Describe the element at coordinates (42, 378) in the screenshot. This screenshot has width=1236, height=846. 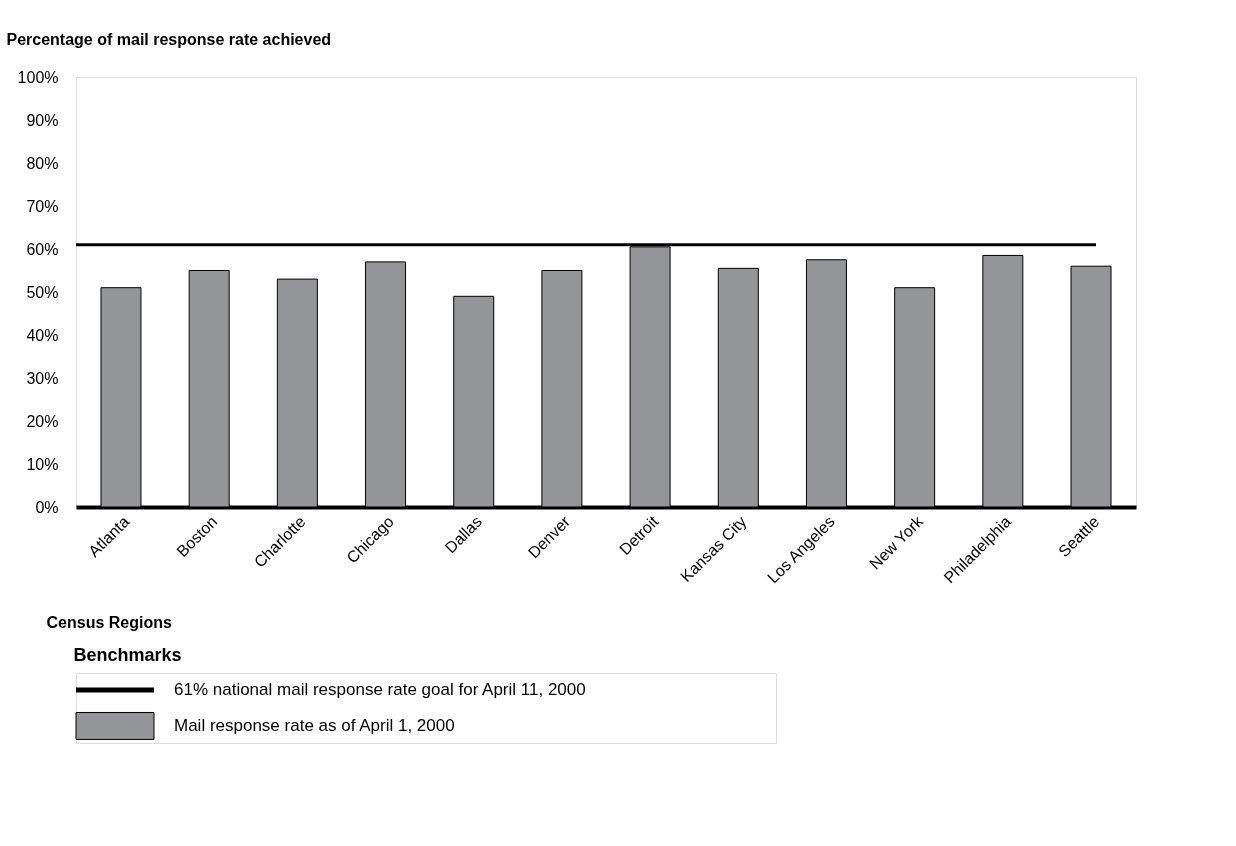
I see `y-tick-label: 30%` at that location.